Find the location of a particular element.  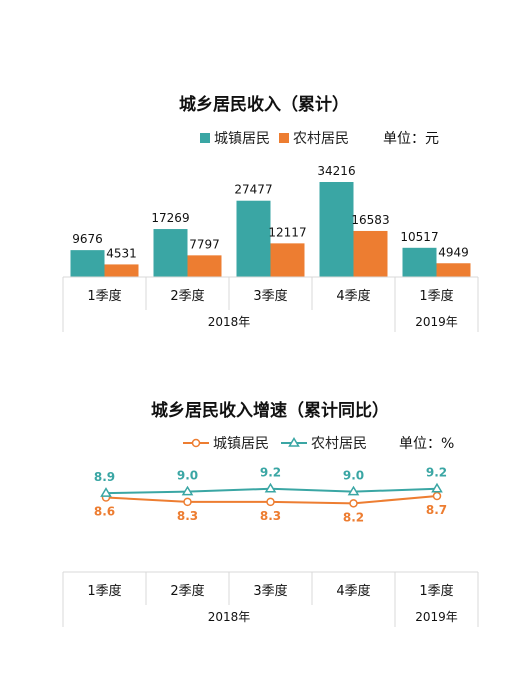

legend-marker-circle is located at coordinates (196, 443).